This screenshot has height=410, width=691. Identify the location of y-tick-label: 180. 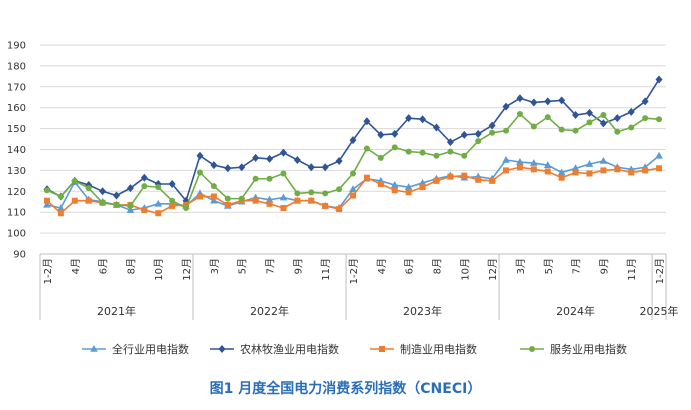
(16, 66).